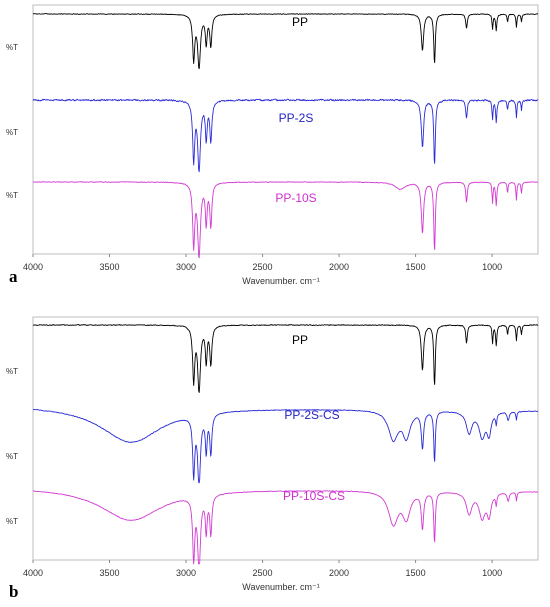 The width and height of the screenshot is (550, 607). Describe the element at coordinates (285, 135) in the screenshot. I see `series-line-pp-2s` at that location.